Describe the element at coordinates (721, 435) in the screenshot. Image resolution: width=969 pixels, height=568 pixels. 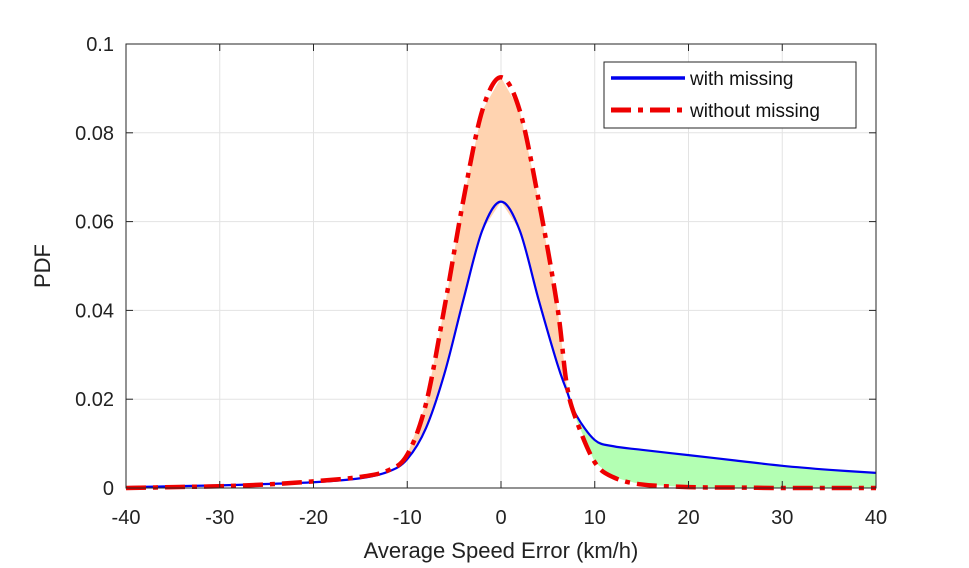
I see `shaded-region-tail-difference` at that location.